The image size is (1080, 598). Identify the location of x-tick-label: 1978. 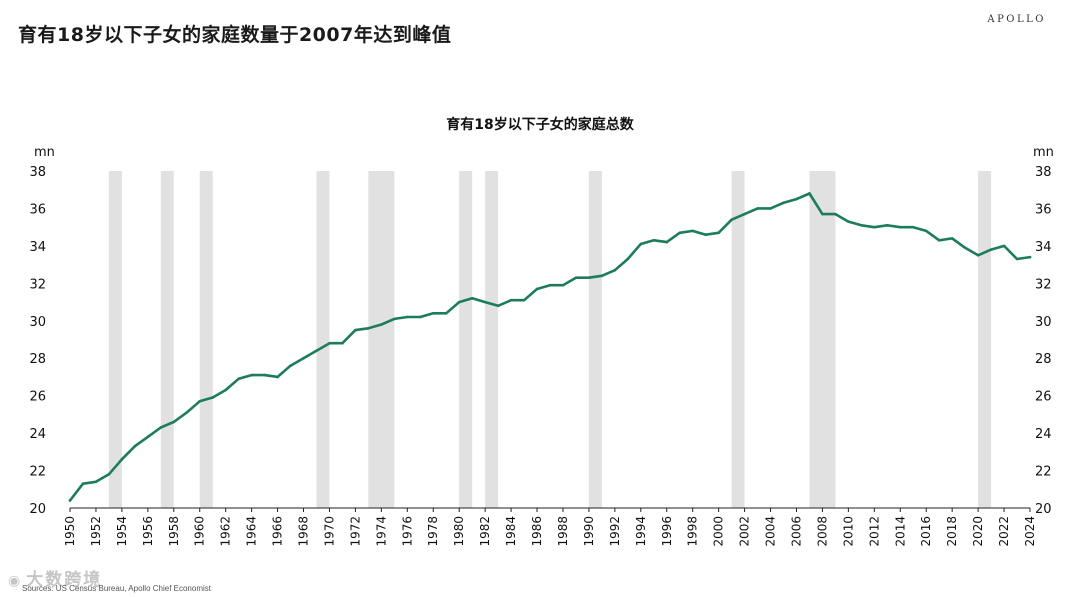
(433, 531).